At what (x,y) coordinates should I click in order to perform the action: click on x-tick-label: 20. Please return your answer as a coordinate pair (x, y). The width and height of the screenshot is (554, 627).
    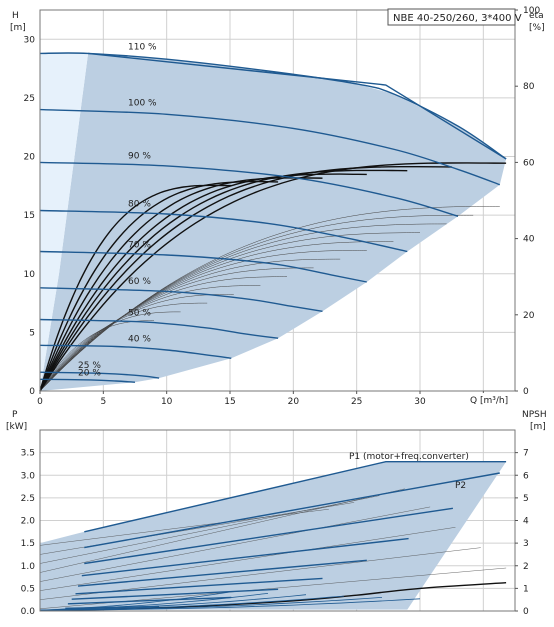
    Looking at the image, I should click on (294, 402).